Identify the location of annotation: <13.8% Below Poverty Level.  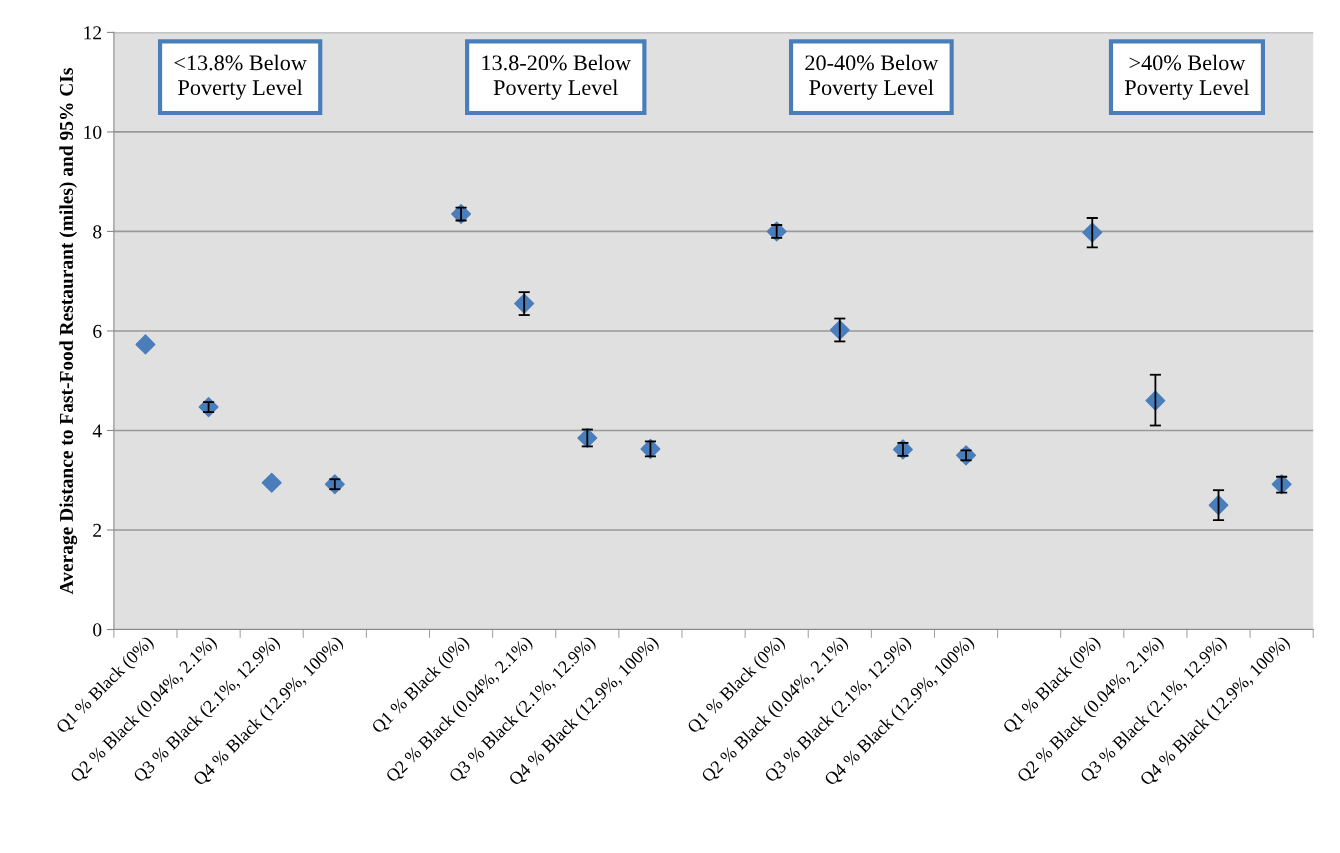
(240, 77).